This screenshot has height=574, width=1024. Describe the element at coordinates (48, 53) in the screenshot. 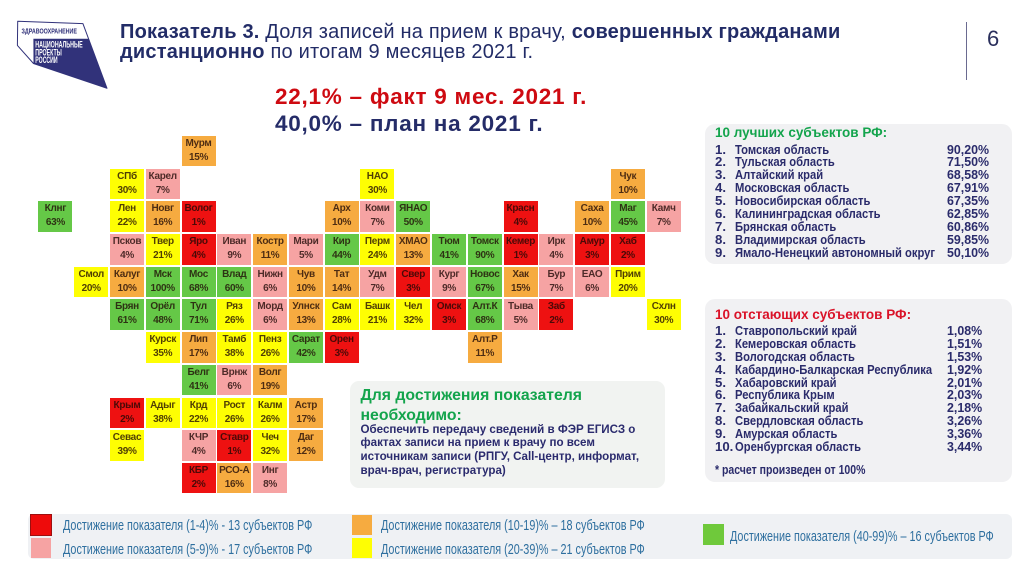

I see `svg-text: ПРОЕКТЫ` at that location.